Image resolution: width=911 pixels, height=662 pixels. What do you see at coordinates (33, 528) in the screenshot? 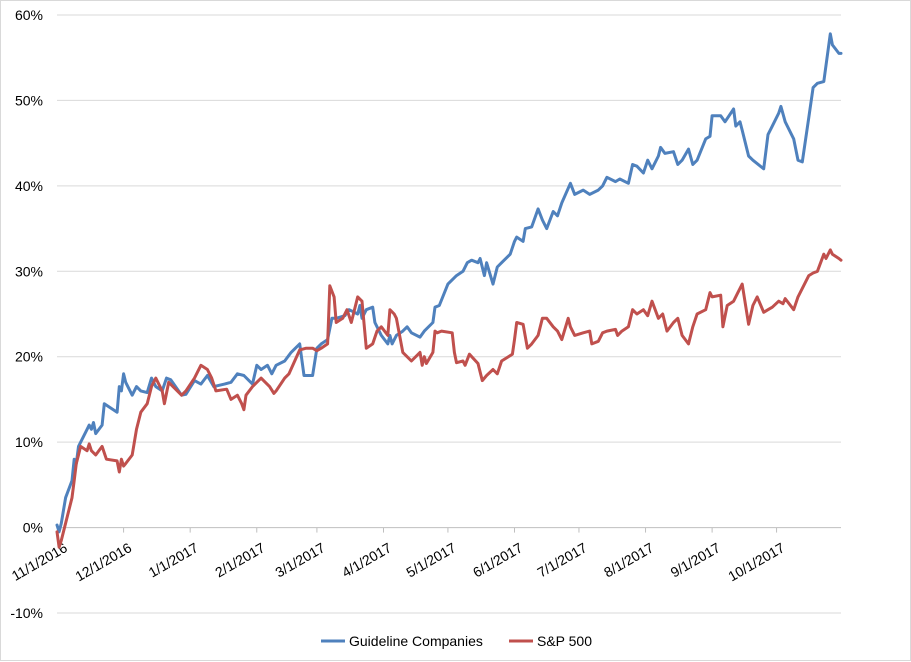
I see `y-tick-label: 0%` at bounding box center [33, 528].